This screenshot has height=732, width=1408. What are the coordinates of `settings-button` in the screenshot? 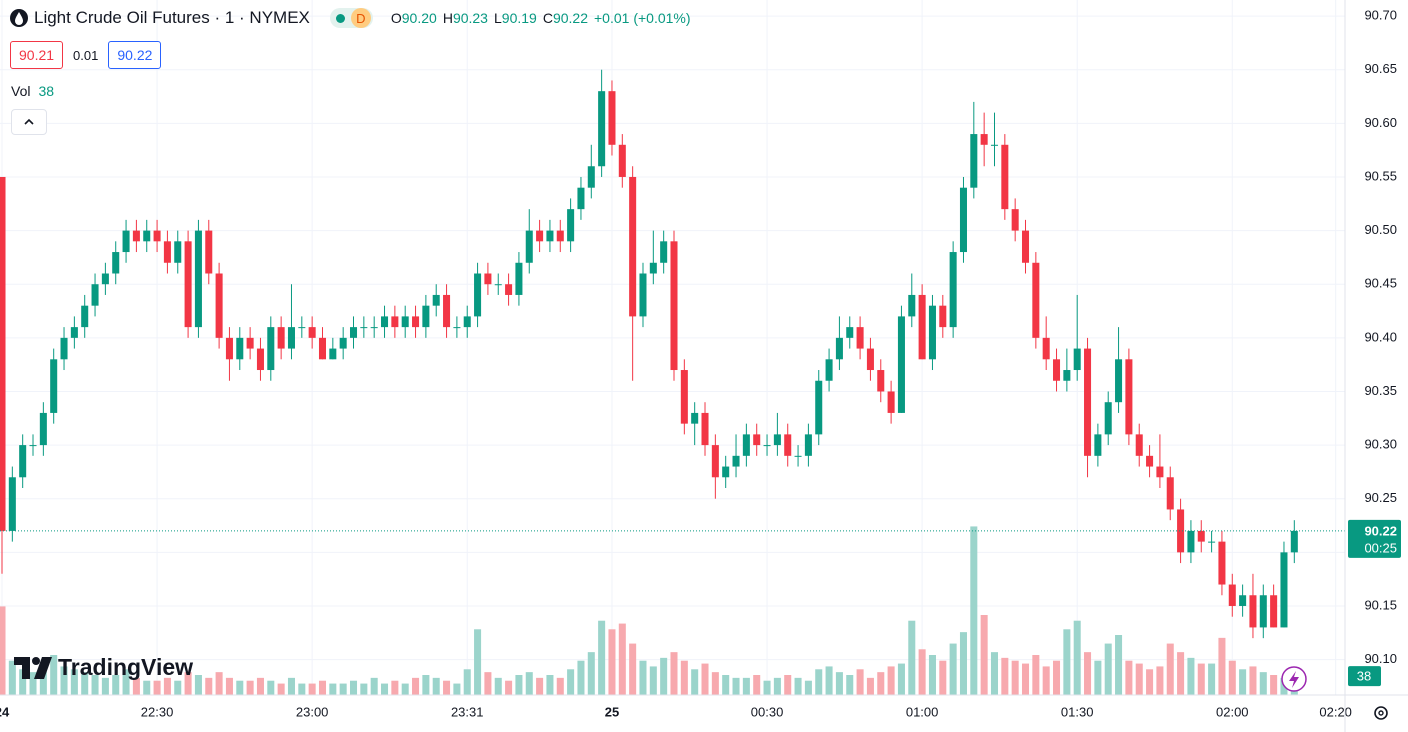 It's located at (1381, 713).